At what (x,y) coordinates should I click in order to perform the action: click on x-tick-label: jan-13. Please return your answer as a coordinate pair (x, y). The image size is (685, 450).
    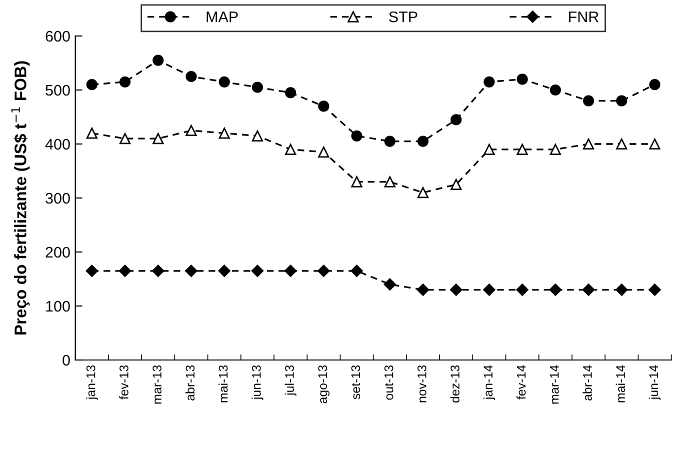
    Looking at the image, I should click on (92, 382).